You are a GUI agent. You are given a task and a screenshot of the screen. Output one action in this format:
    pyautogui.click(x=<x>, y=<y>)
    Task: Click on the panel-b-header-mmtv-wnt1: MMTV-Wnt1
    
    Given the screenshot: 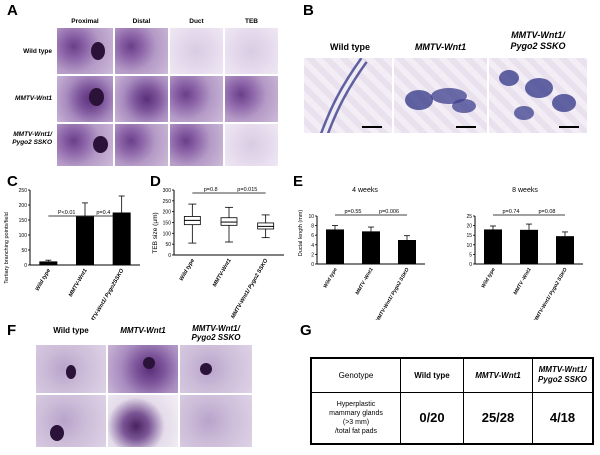 What is the action you would take?
    pyautogui.click(x=440, y=47)
    